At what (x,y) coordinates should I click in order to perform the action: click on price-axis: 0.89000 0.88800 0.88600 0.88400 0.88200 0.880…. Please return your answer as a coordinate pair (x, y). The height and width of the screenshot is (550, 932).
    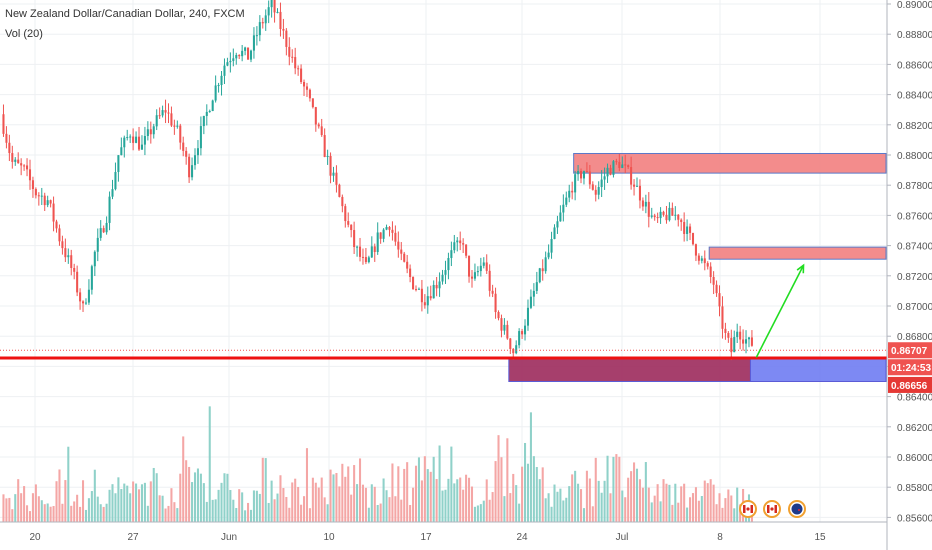
    Looking at the image, I should click on (909, 275).